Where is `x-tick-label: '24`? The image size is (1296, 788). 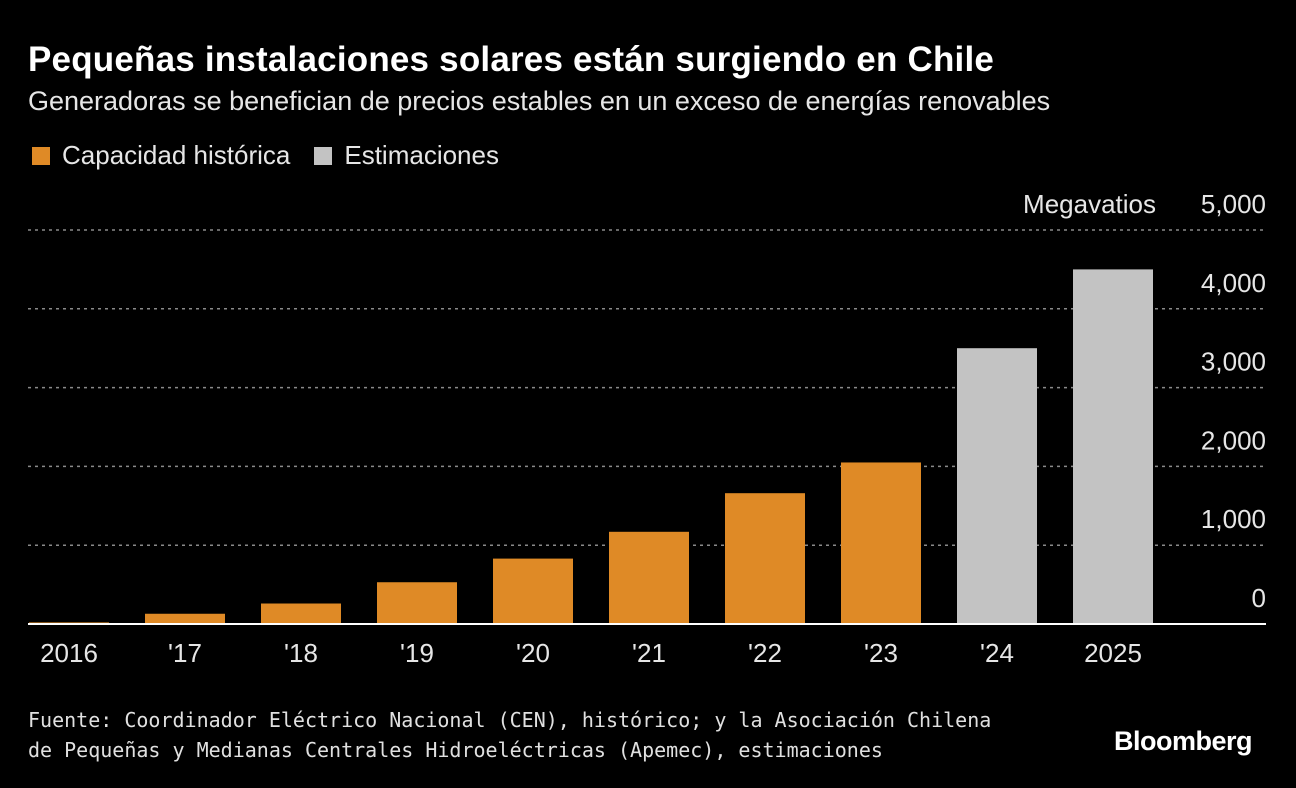 x-tick-label: '24 is located at coordinates (997, 653).